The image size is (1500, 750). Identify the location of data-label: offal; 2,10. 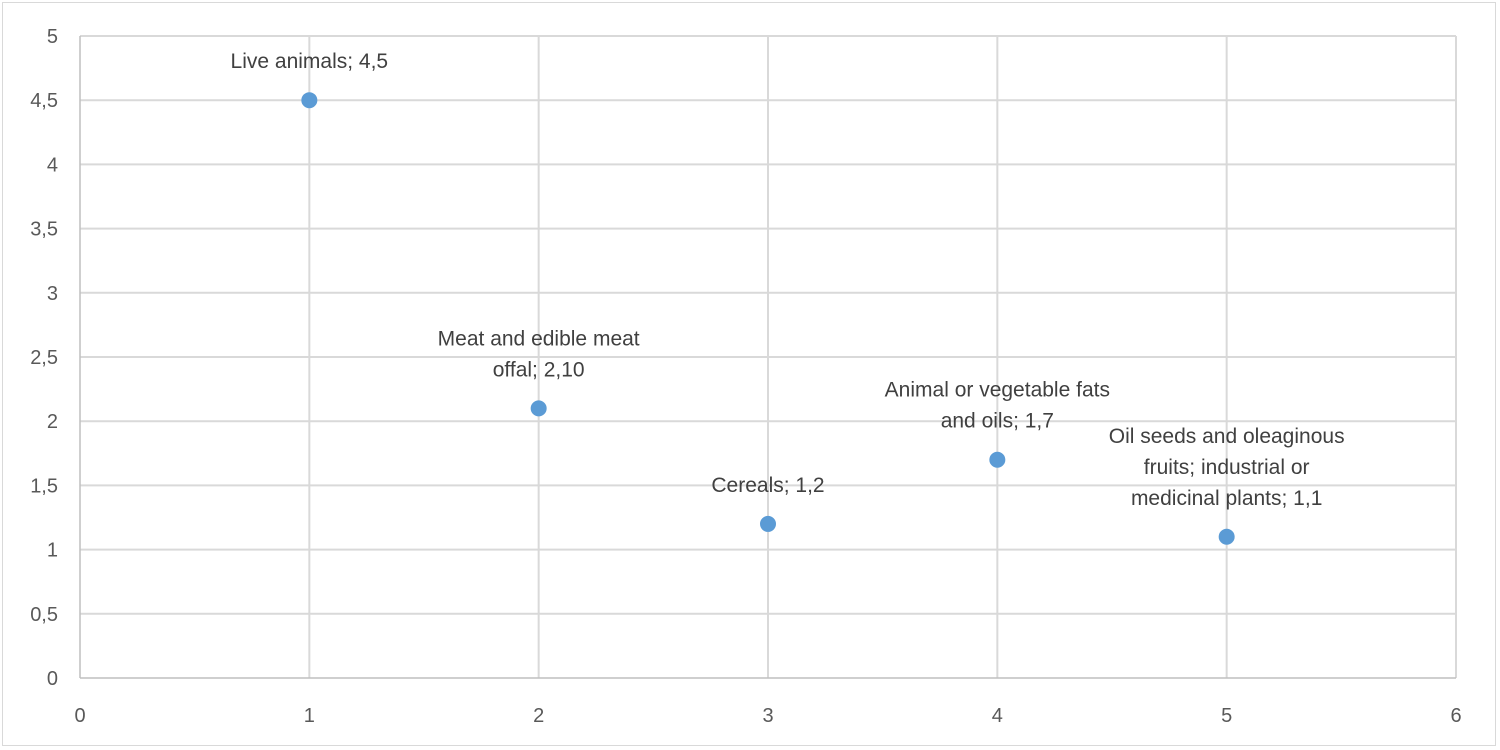
(539, 369).